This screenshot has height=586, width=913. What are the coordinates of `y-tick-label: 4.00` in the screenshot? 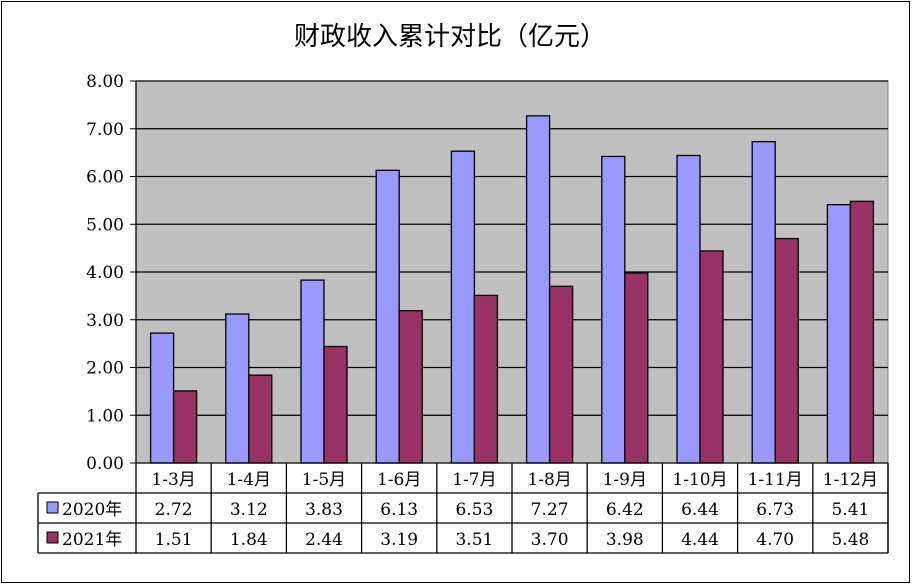 It's located at (105, 273).